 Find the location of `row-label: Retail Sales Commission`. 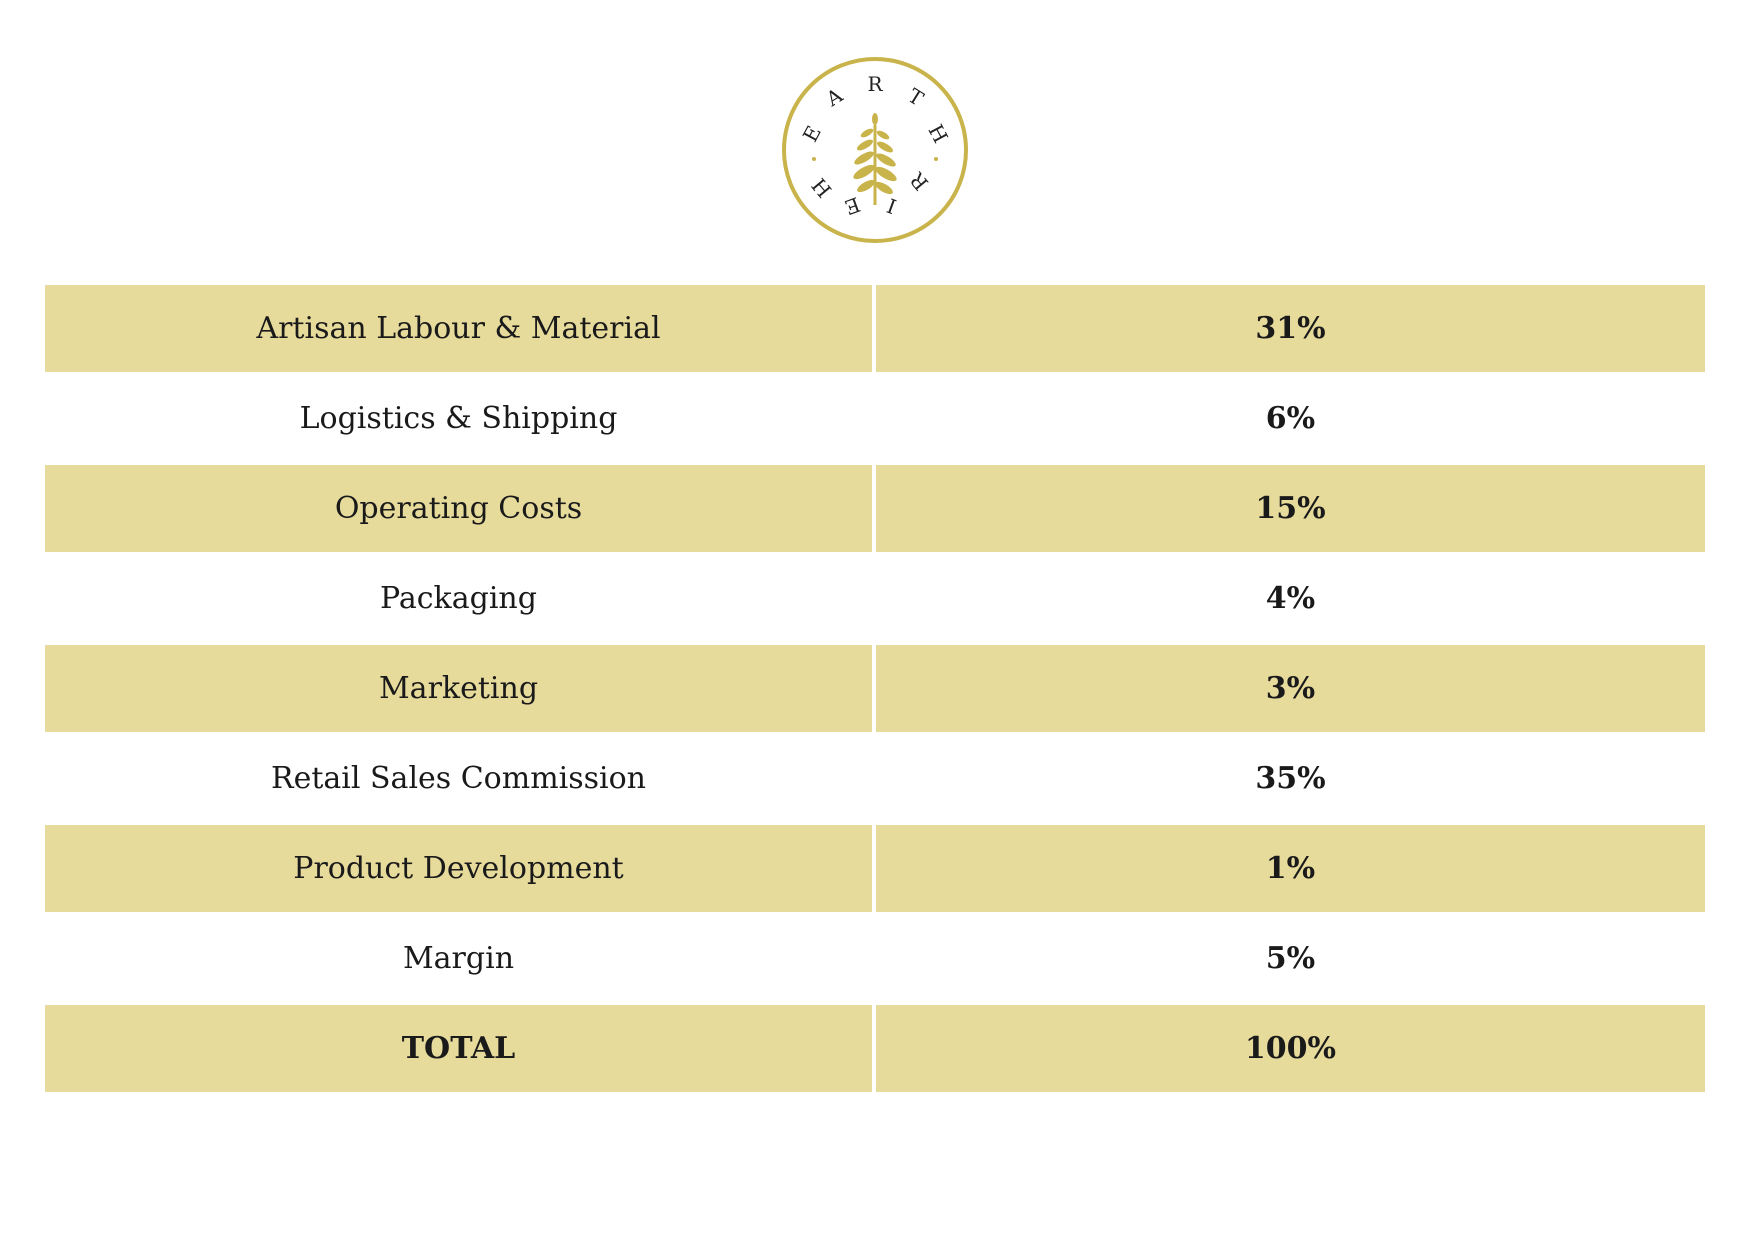

row-label: Retail Sales Commission is located at coordinates (458, 778).